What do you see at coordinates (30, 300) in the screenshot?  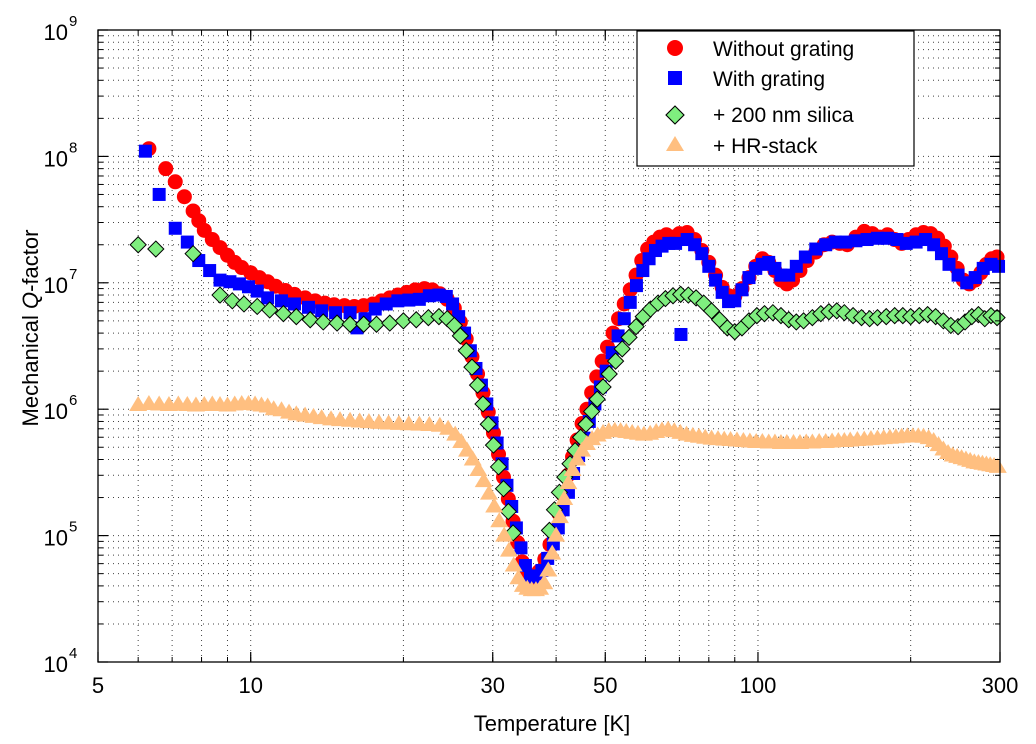 I see `y-axis-label-symbol: Q` at bounding box center [30, 300].